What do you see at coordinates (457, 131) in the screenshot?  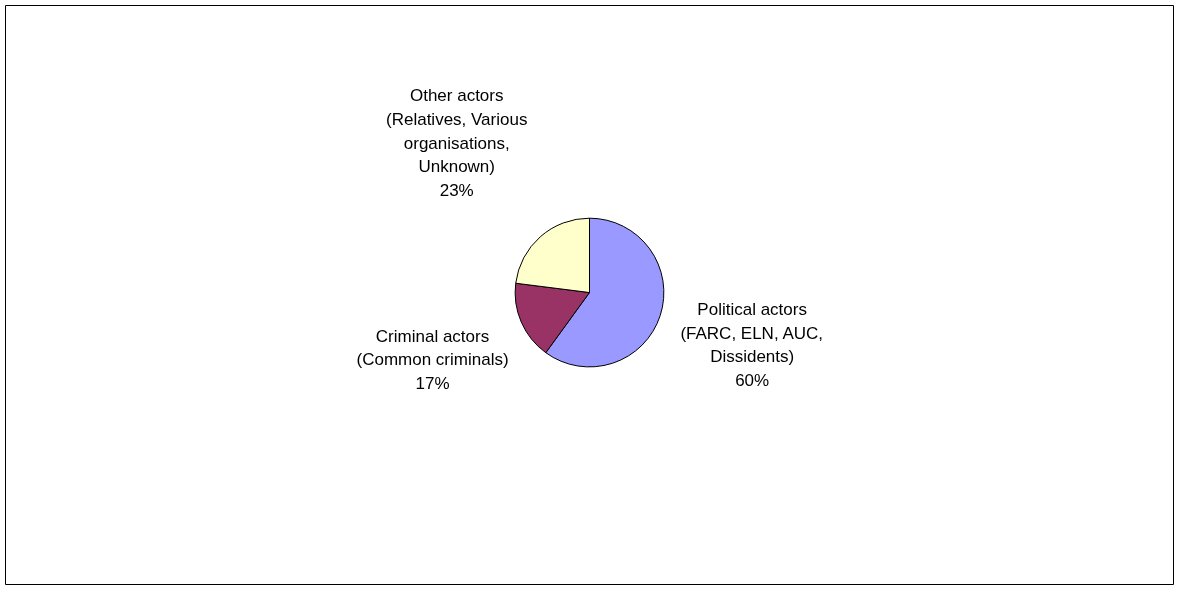 I see `slice-label: Other actors (Relatives, Various organisations, Unknown)` at bounding box center [457, 131].